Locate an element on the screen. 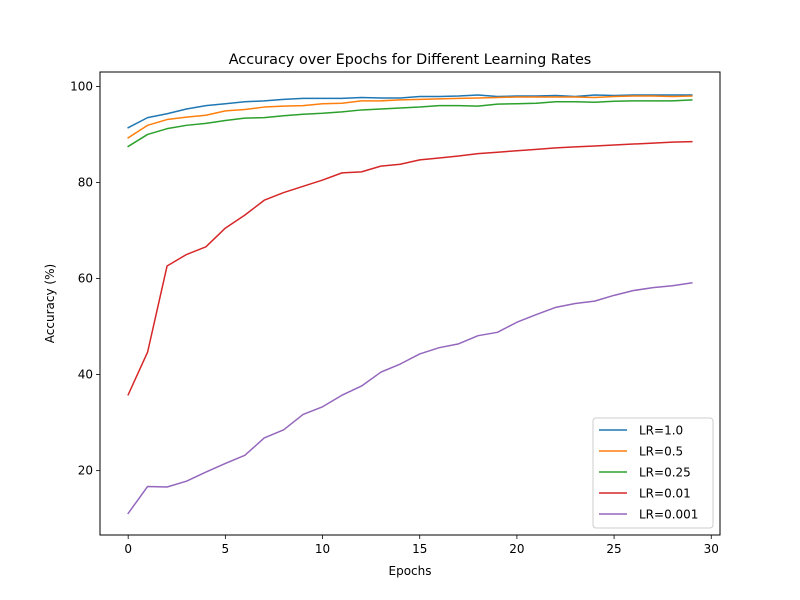 The width and height of the screenshot is (800, 600). legend: LR=1.0 LR=0.5 LR=0.25 LR=0.01 LR=0.001 is located at coordinates (653, 473).